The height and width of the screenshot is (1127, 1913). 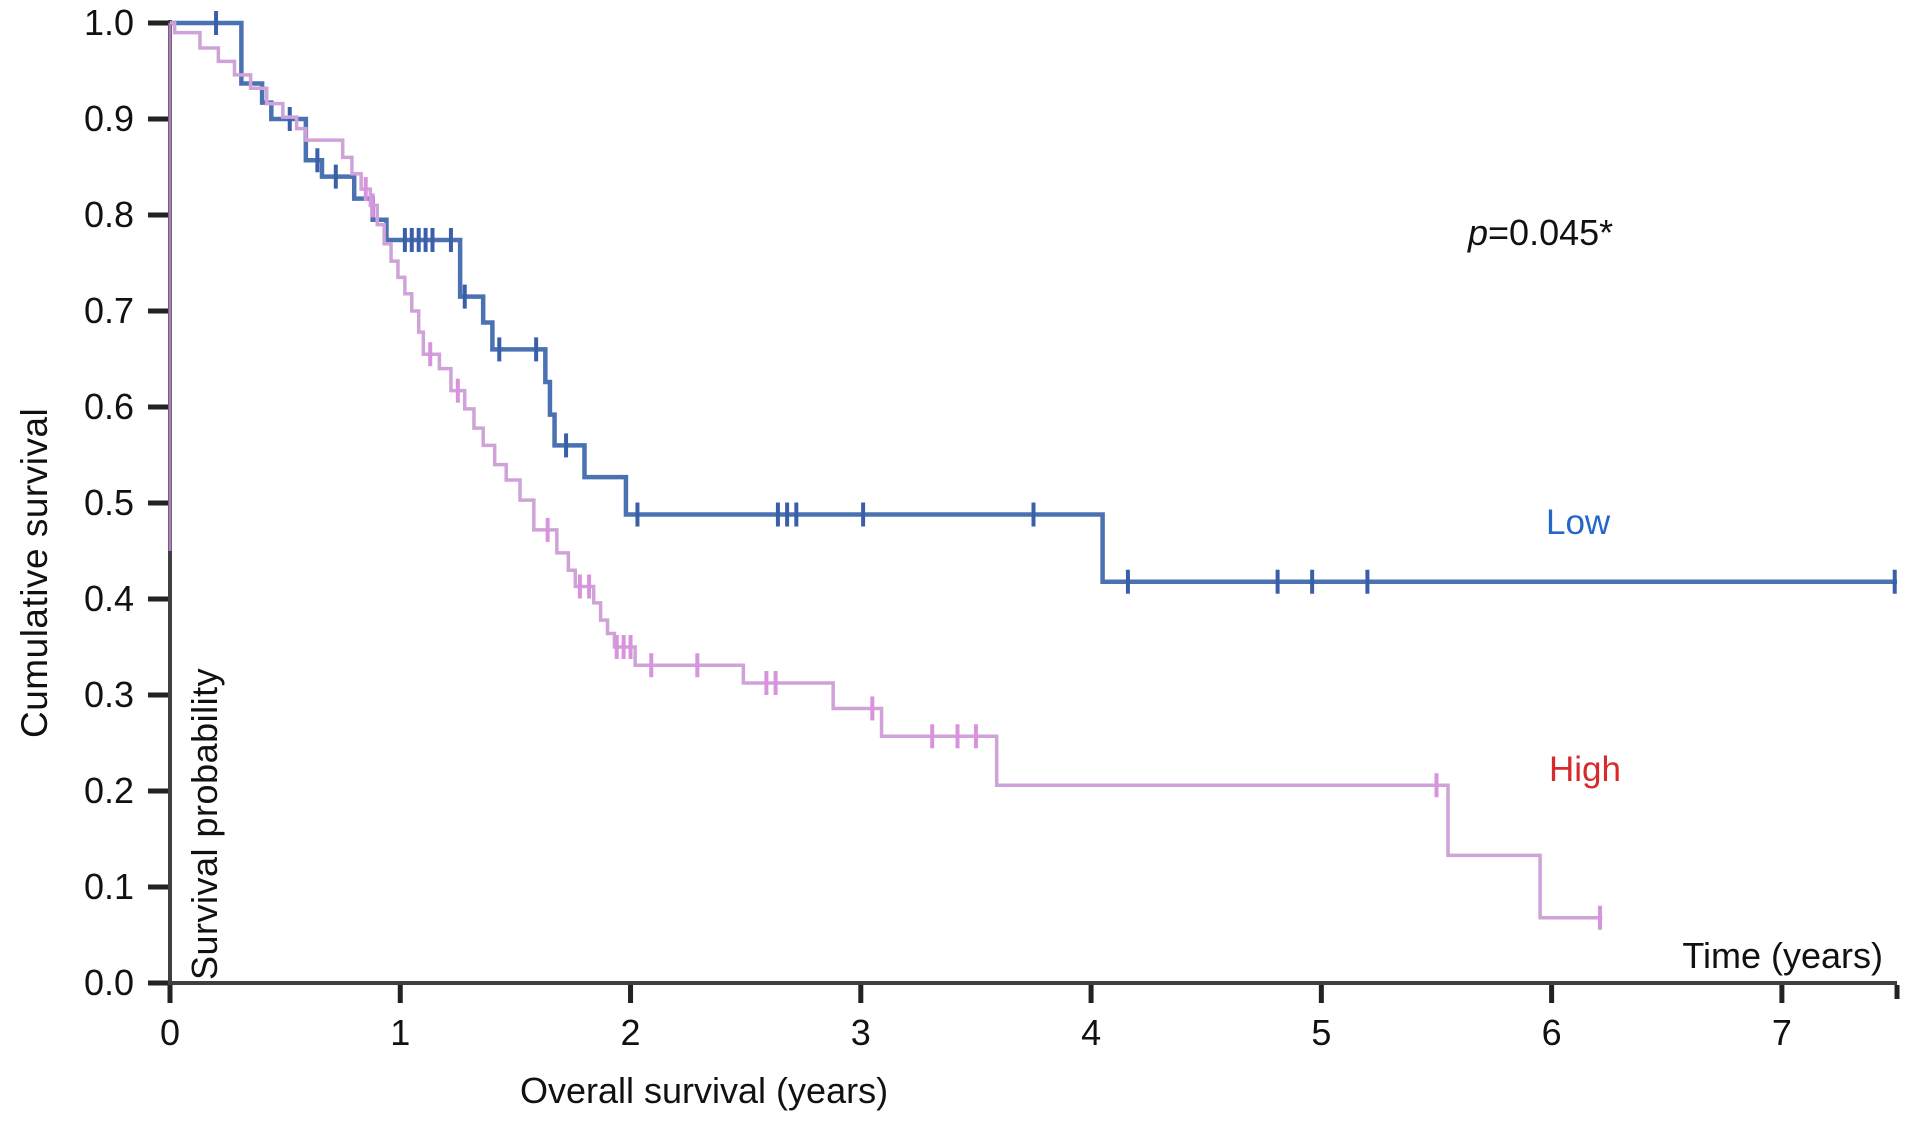 I want to click on y-tick-label: 0.0, so click(x=109, y=982).